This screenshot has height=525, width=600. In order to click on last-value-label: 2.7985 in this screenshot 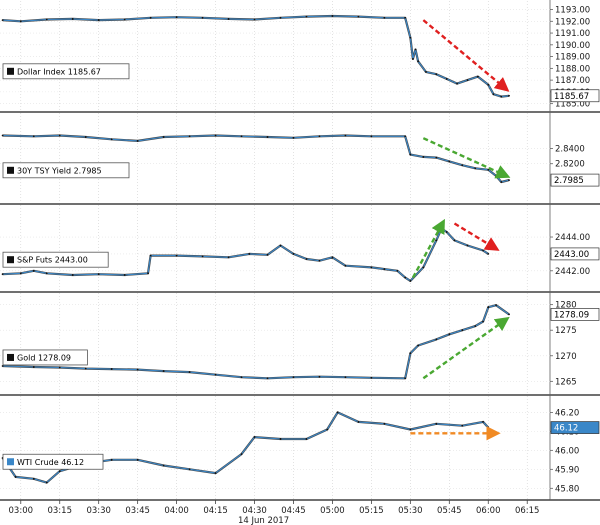, I will do `click(569, 181)`.